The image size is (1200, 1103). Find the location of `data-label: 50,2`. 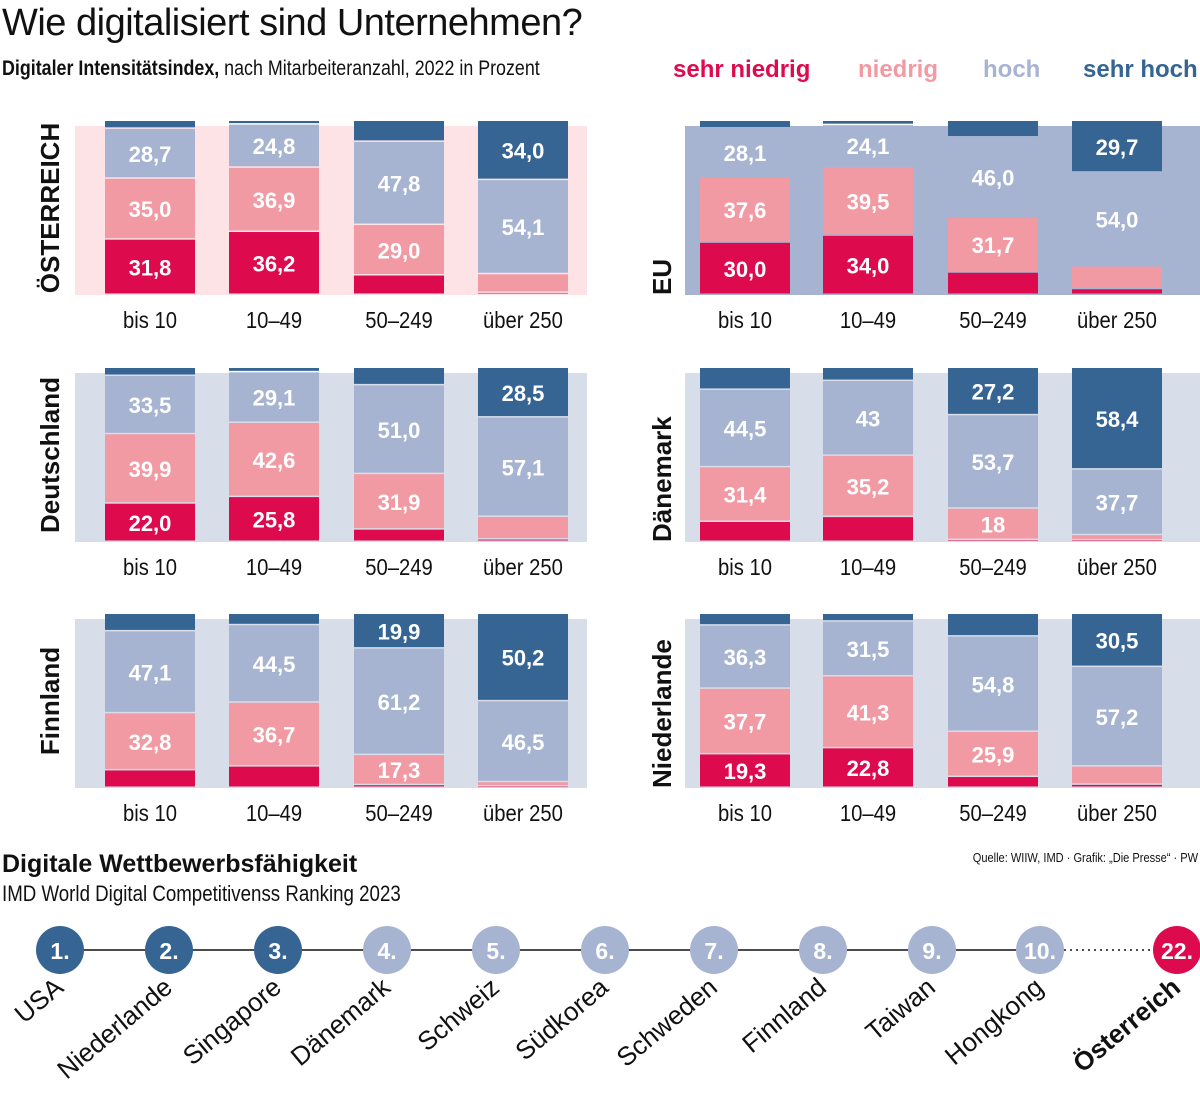

data-label: 50,2 is located at coordinates (523, 658).